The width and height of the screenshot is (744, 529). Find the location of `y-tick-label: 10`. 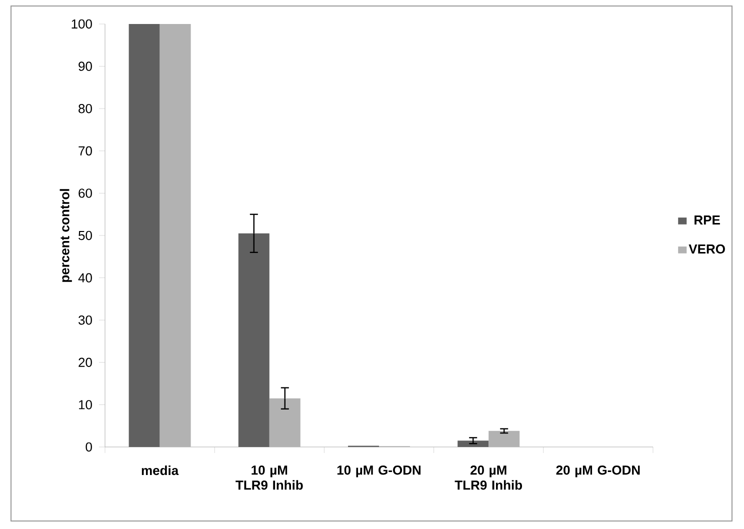

y-tick-label: 10 is located at coordinates (85, 405).